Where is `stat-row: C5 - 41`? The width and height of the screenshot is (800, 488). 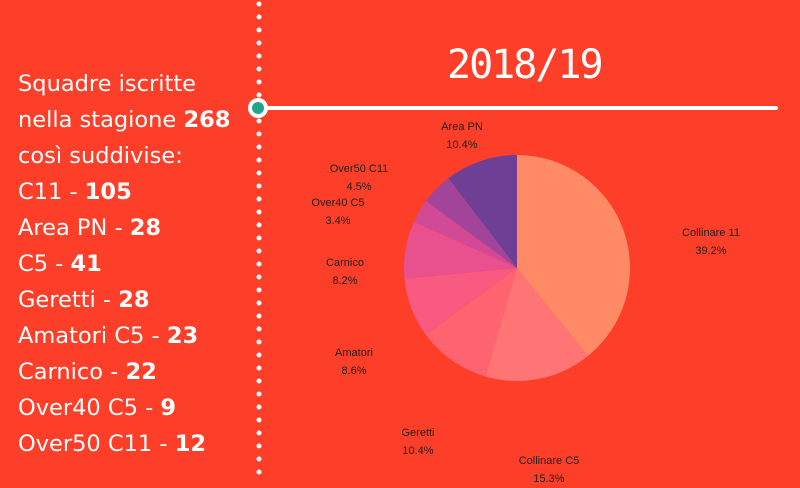 stat-row: C5 - 41 is located at coordinates (133, 264).